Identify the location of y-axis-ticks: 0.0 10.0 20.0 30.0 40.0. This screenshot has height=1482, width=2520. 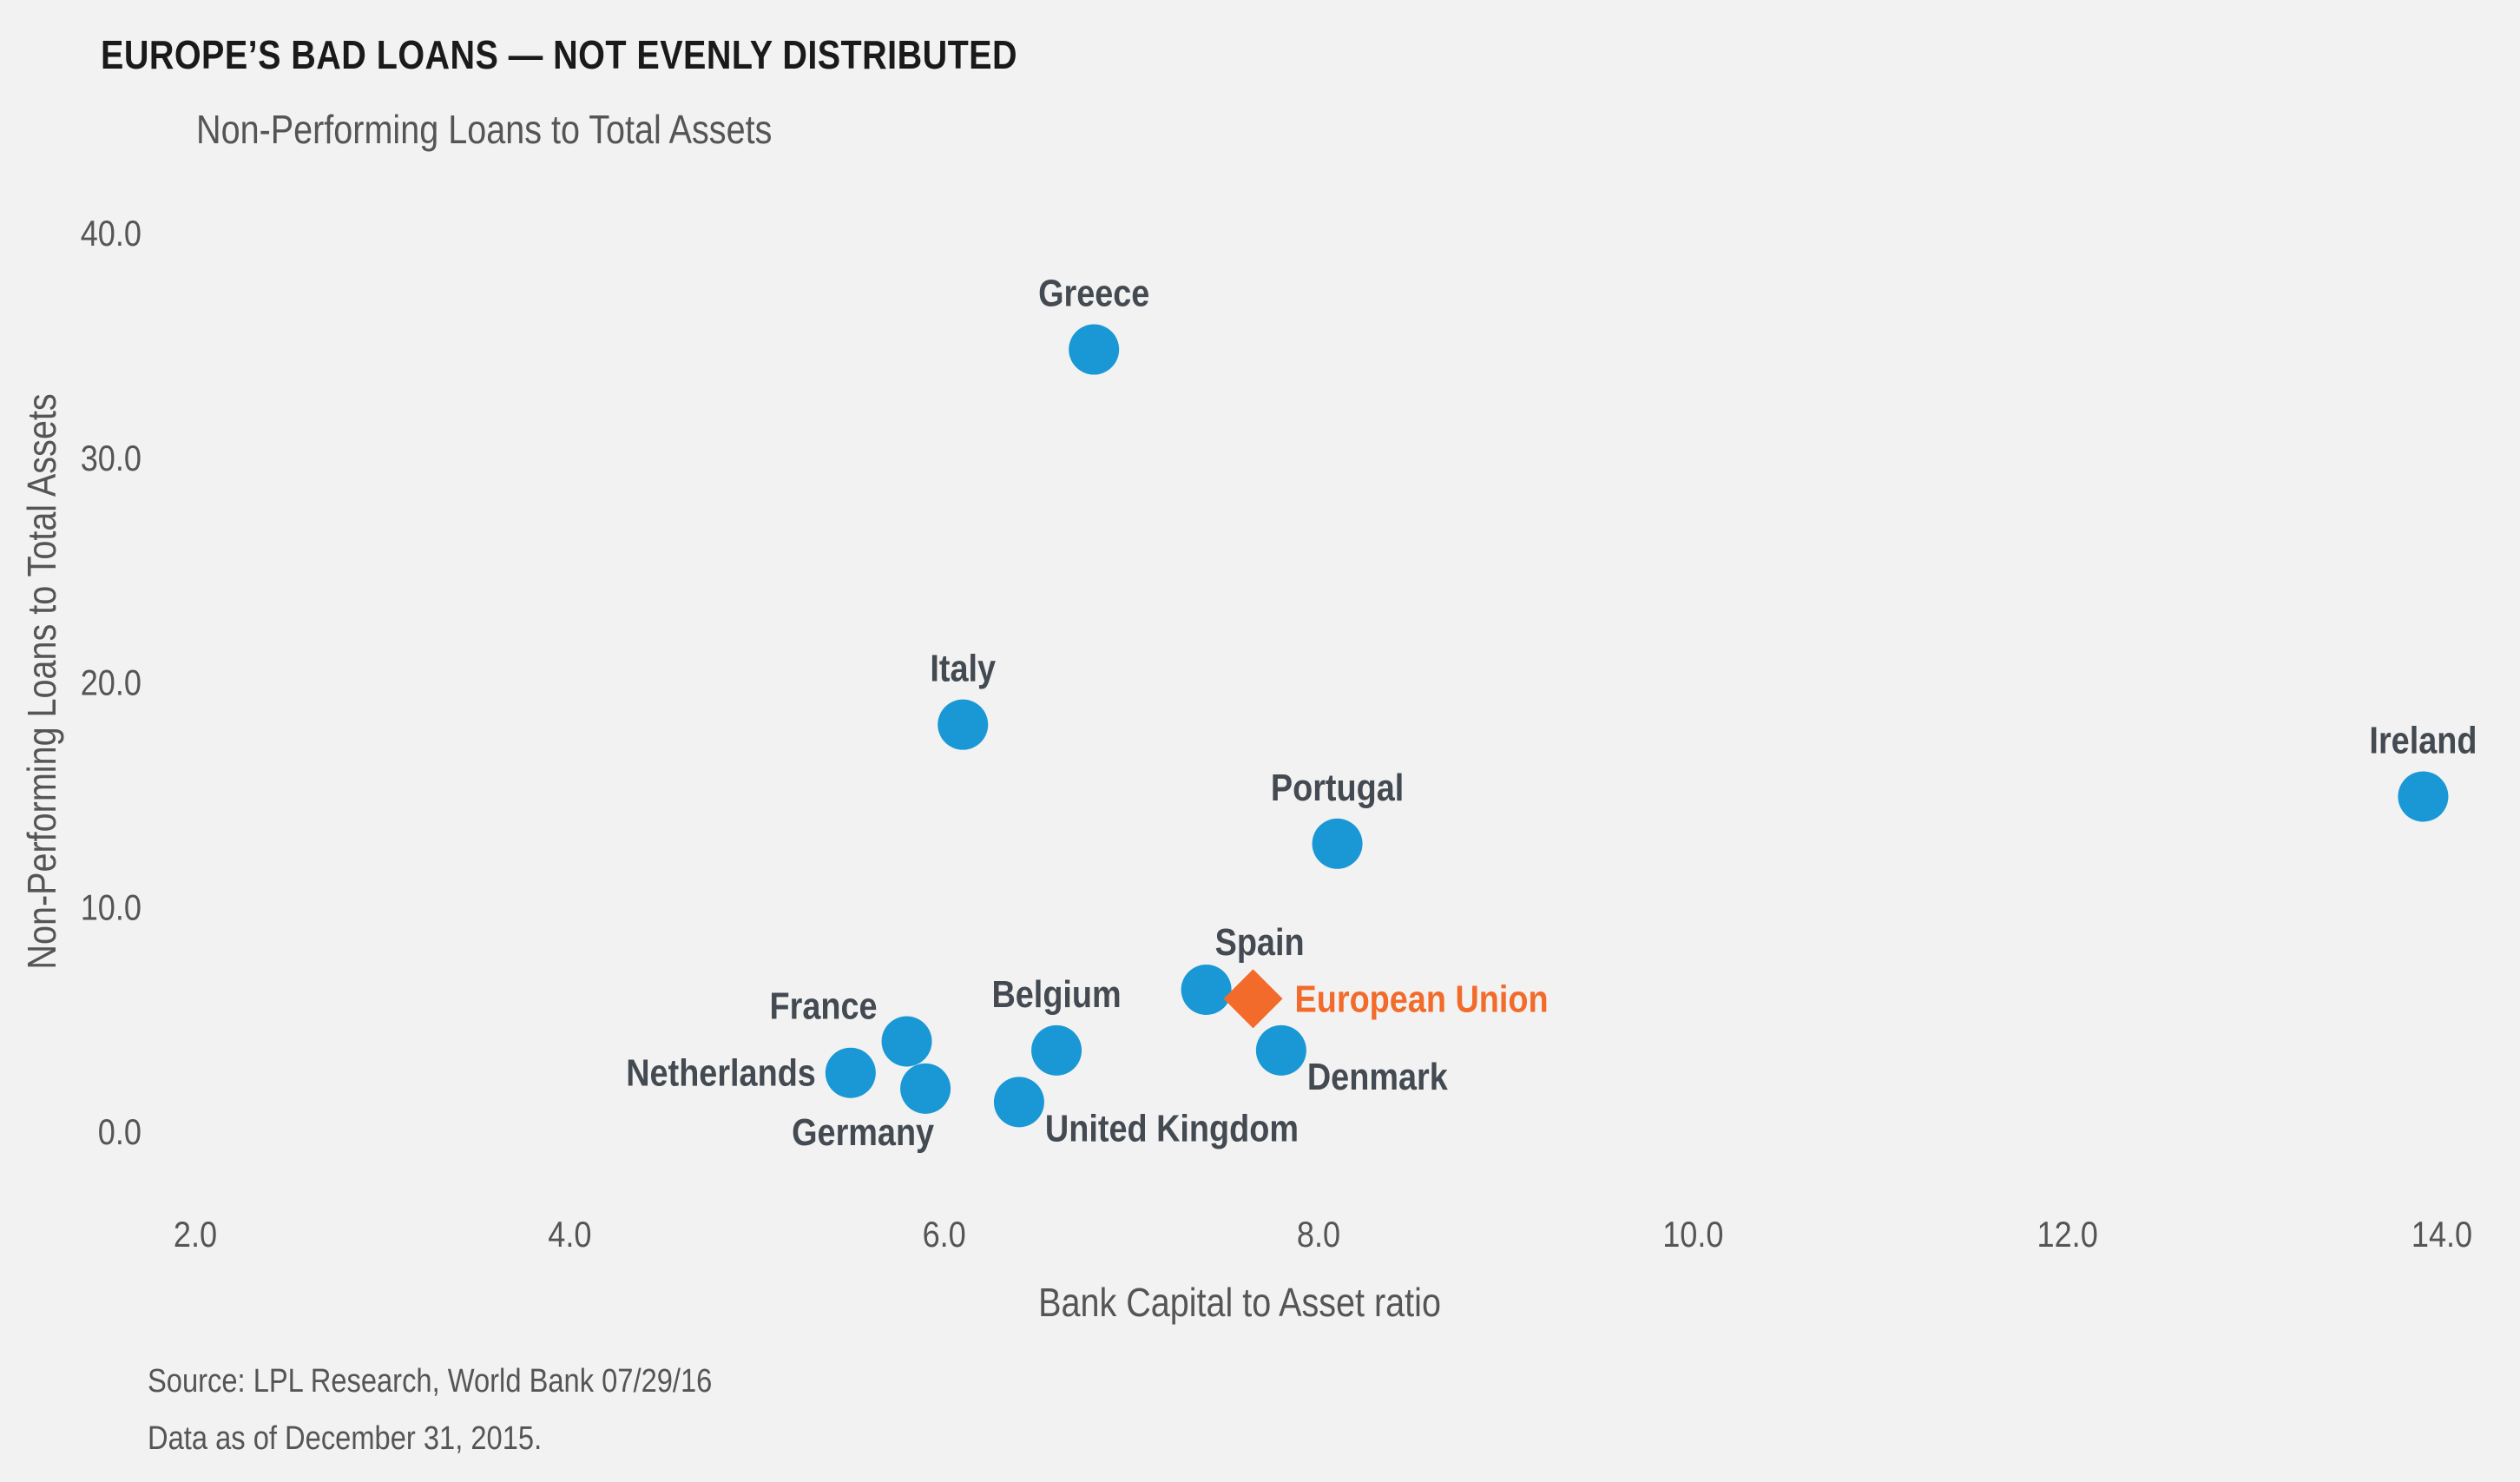
(111, 683).